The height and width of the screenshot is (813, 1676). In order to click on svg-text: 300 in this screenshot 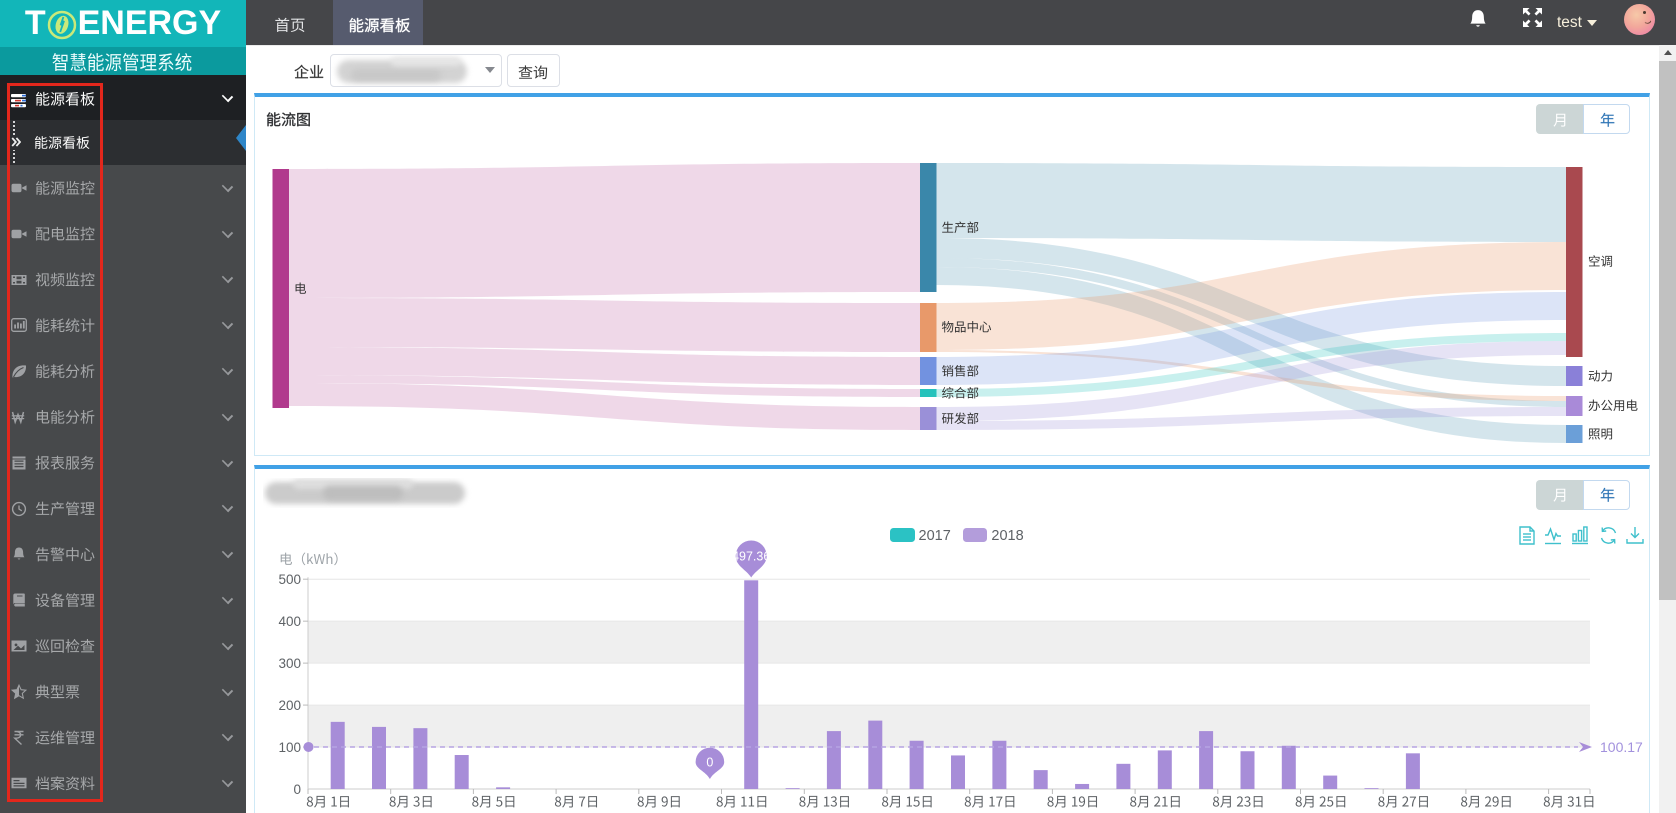, I will do `click(289, 663)`.